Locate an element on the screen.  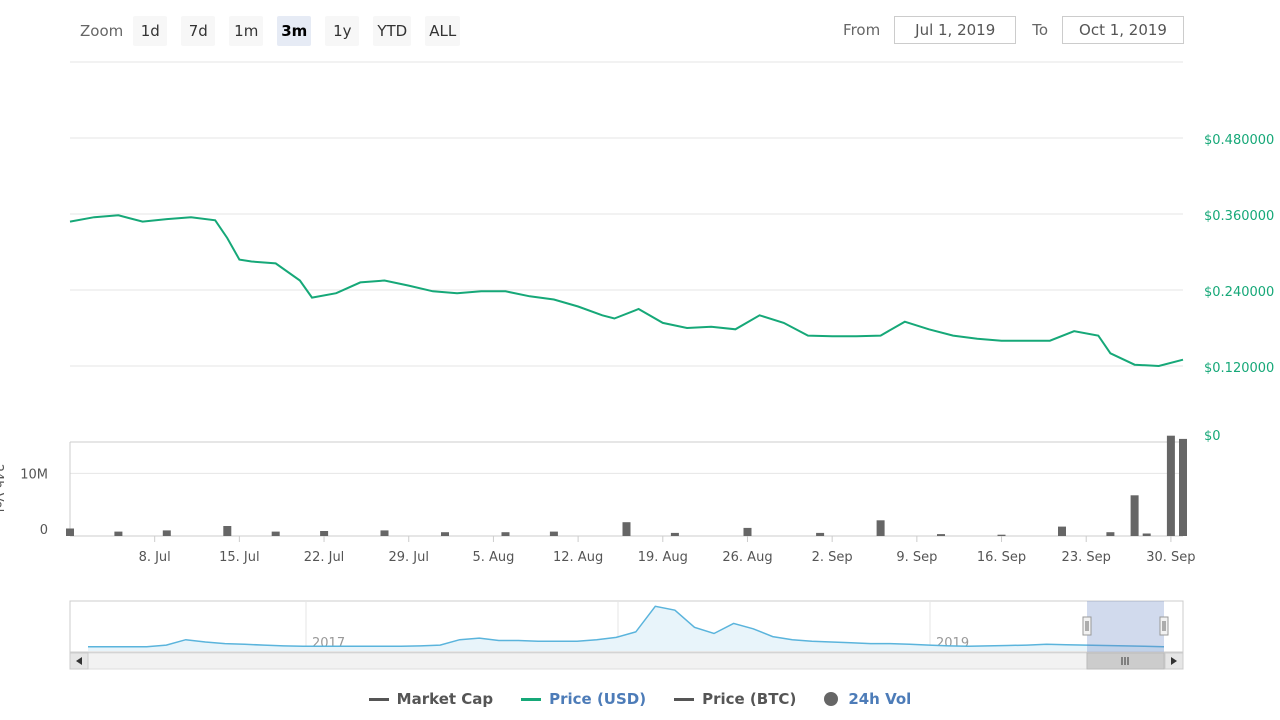
zoom-7d-button: 7d is located at coordinates (198, 31).